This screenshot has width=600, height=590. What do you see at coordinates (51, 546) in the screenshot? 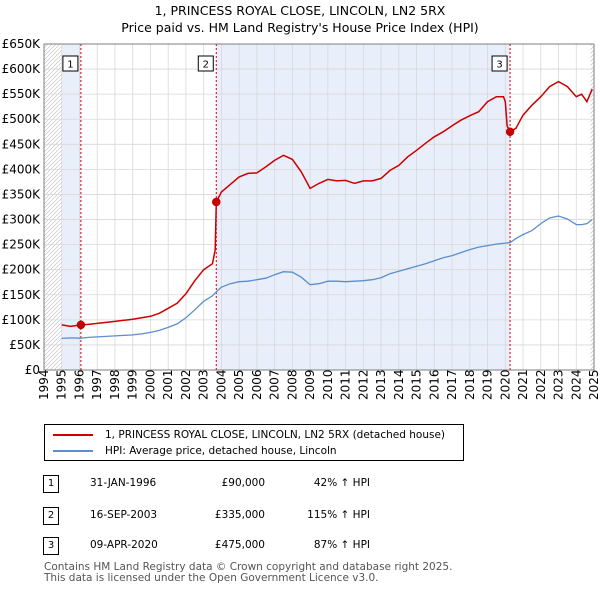
I see `sale-number-badge: 3` at bounding box center [51, 546].